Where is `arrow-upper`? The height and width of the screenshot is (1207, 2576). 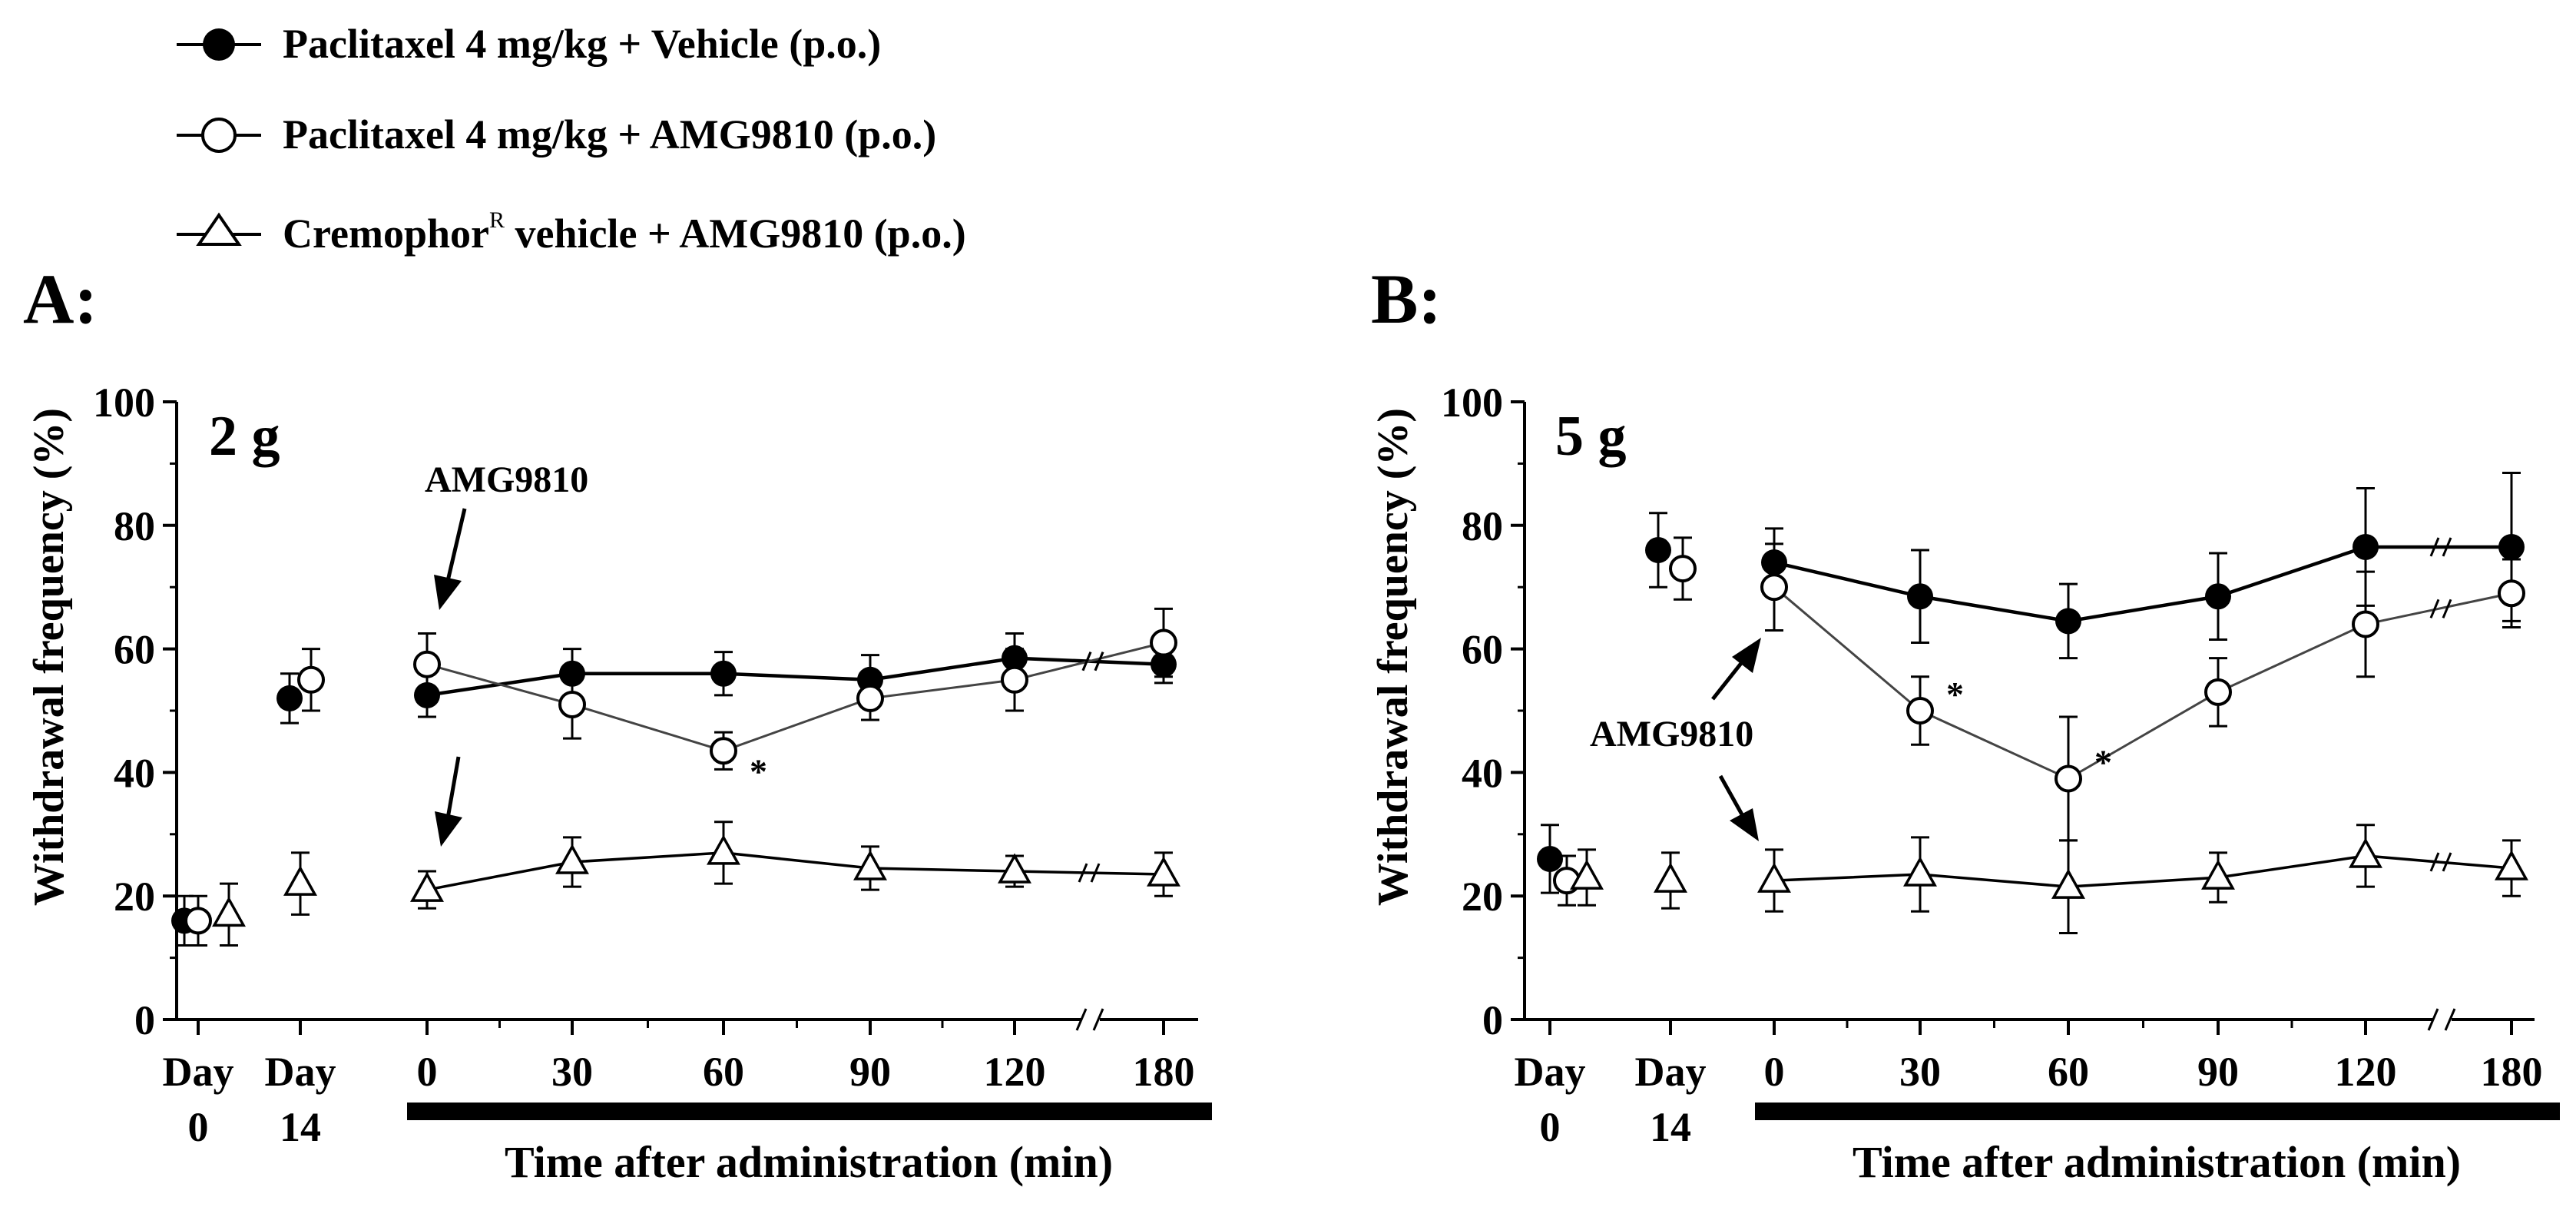 arrow-upper is located at coordinates (450, 559).